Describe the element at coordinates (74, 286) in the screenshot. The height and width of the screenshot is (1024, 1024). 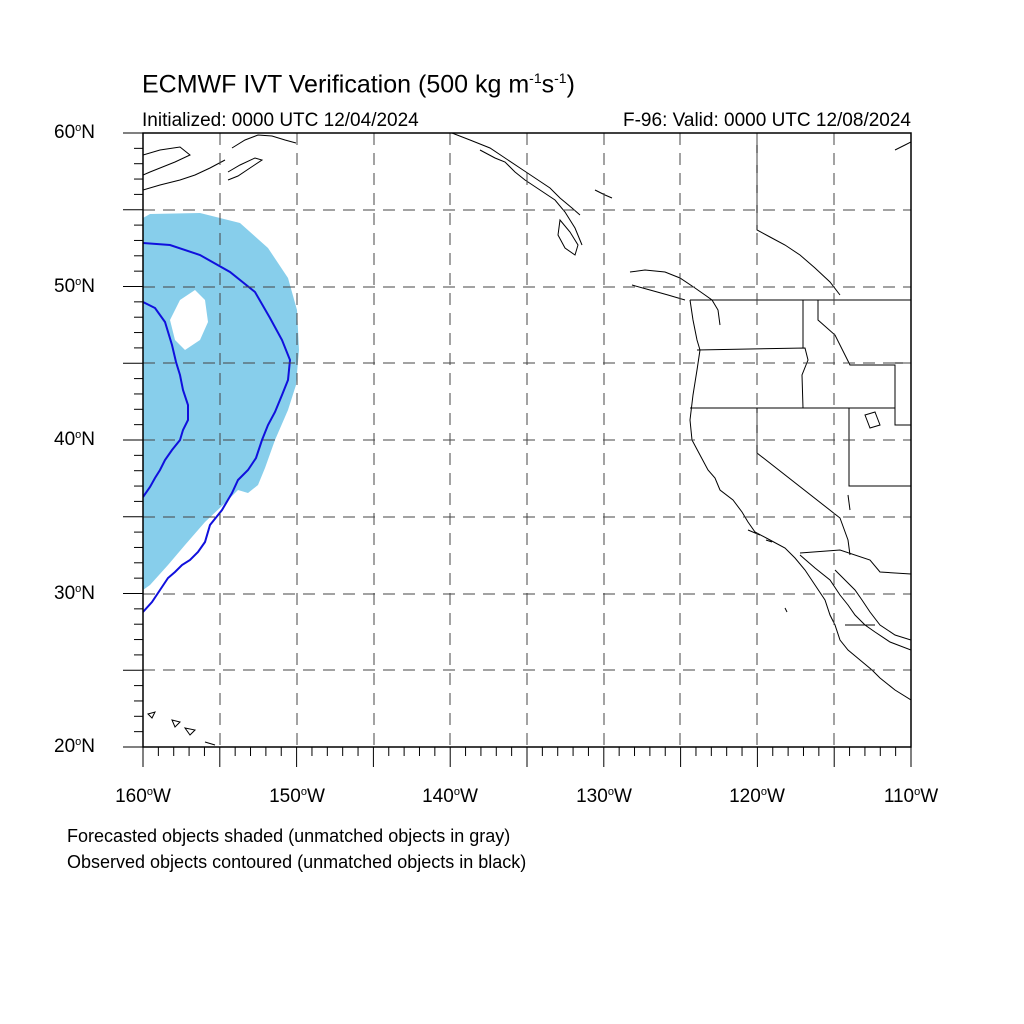
I see `lat-label-50n: 50oN` at that location.